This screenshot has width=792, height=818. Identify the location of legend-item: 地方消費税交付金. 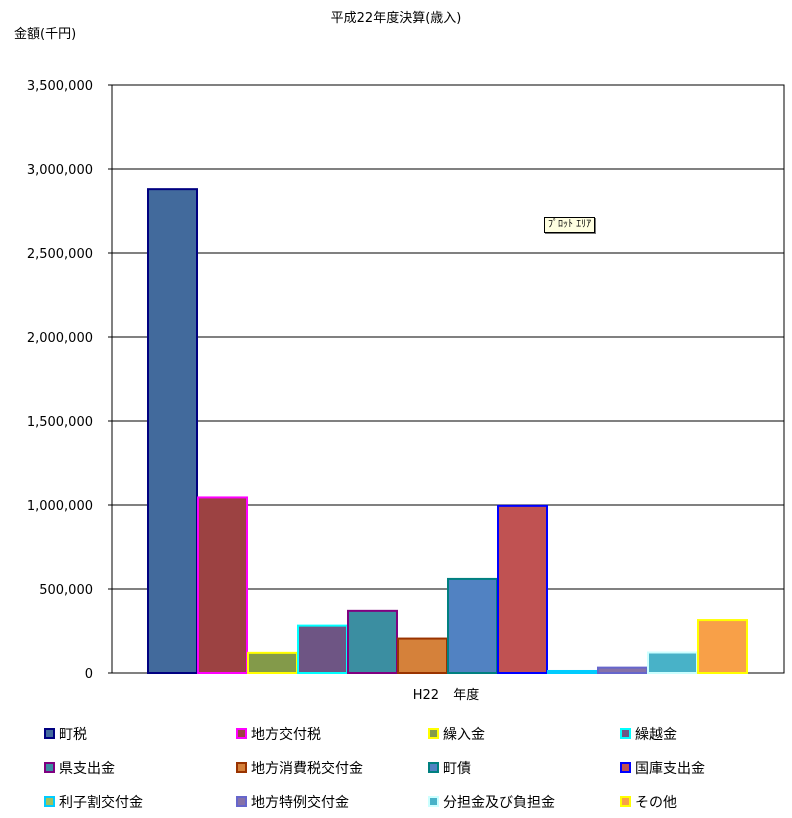
(299, 769).